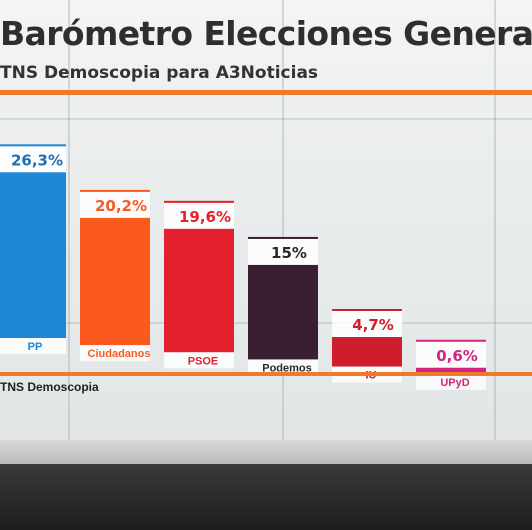  I want to click on value-rule-pp, so click(33, 145).